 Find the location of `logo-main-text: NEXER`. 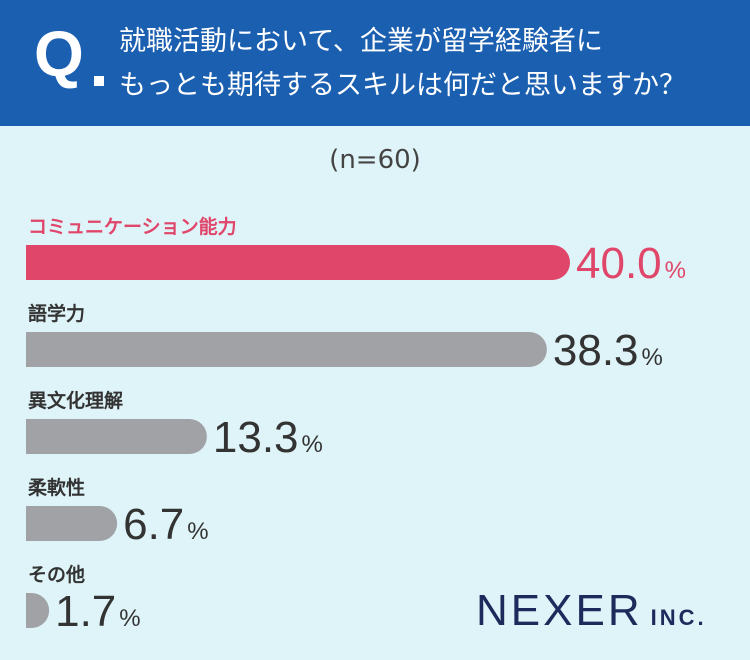

logo-main-text: NEXER is located at coordinates (559, 610).